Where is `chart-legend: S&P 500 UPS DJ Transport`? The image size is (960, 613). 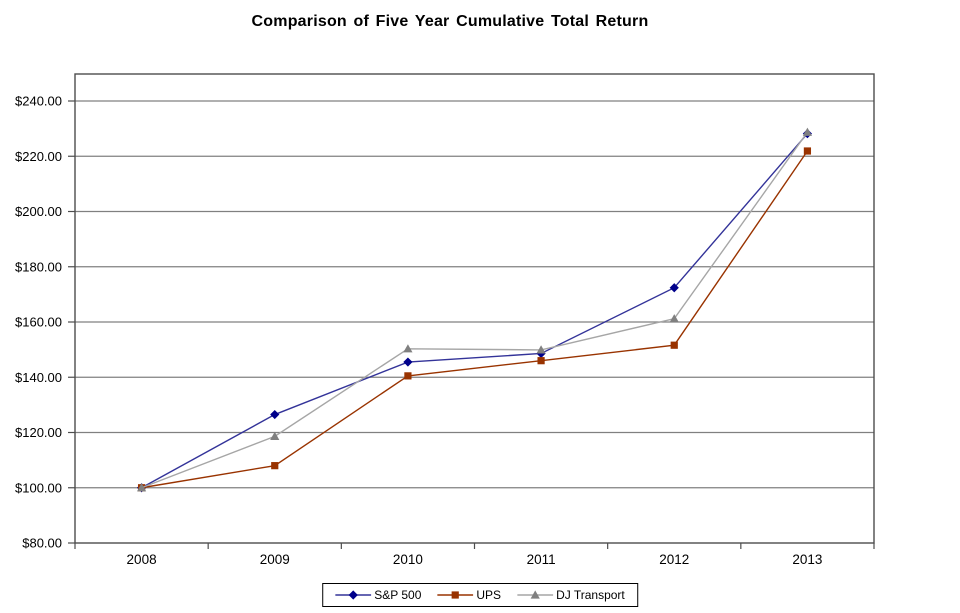
chart-legend: S&P 500 UPS DJ Transport is located at coordinates (480, 595).